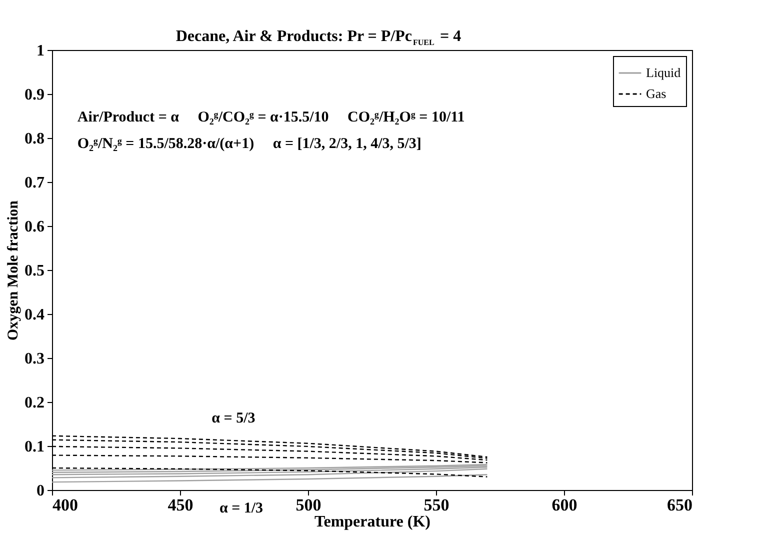 The image size is (765, 551). What do you see at coordinates (656, 93) in the screenshot?
I see `legend-label: Gas` at bounding box center [656, 93].